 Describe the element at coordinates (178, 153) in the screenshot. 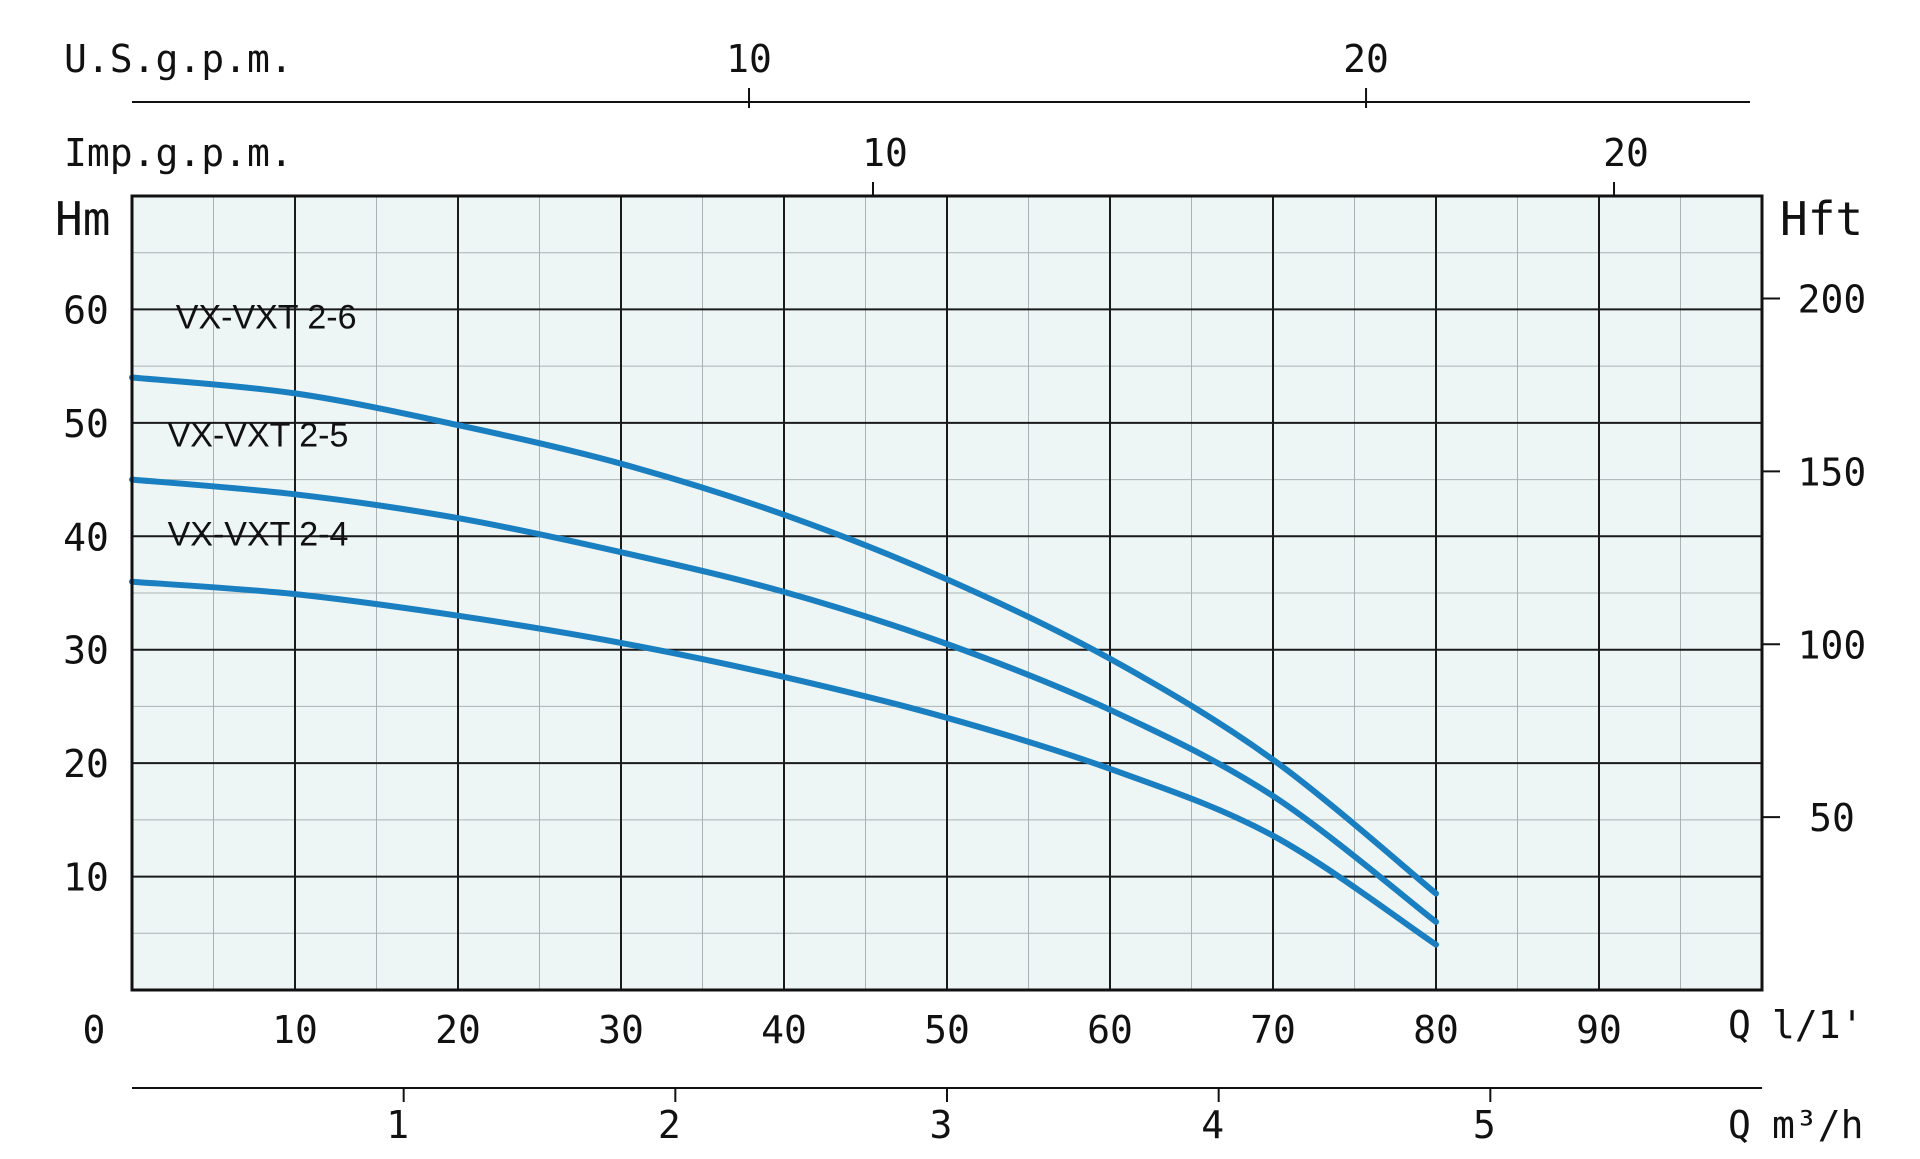

I see `impgpm-axis-label: Imp.g.p.m.` at that location.